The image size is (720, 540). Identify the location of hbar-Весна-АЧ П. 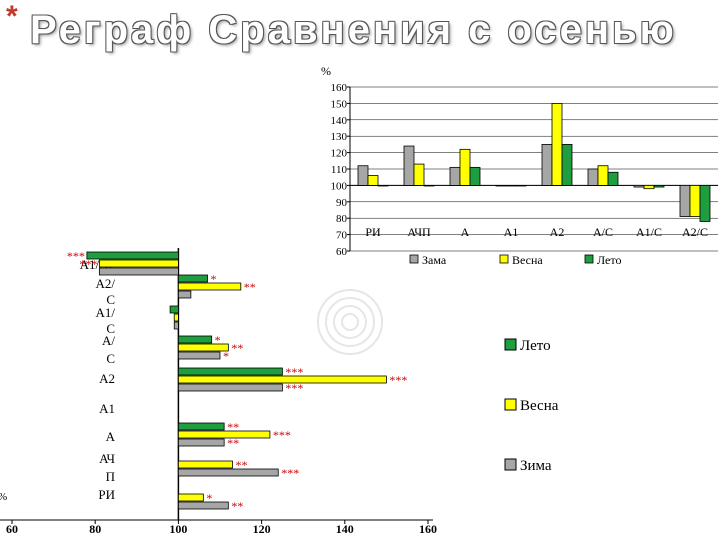
(205, 464).